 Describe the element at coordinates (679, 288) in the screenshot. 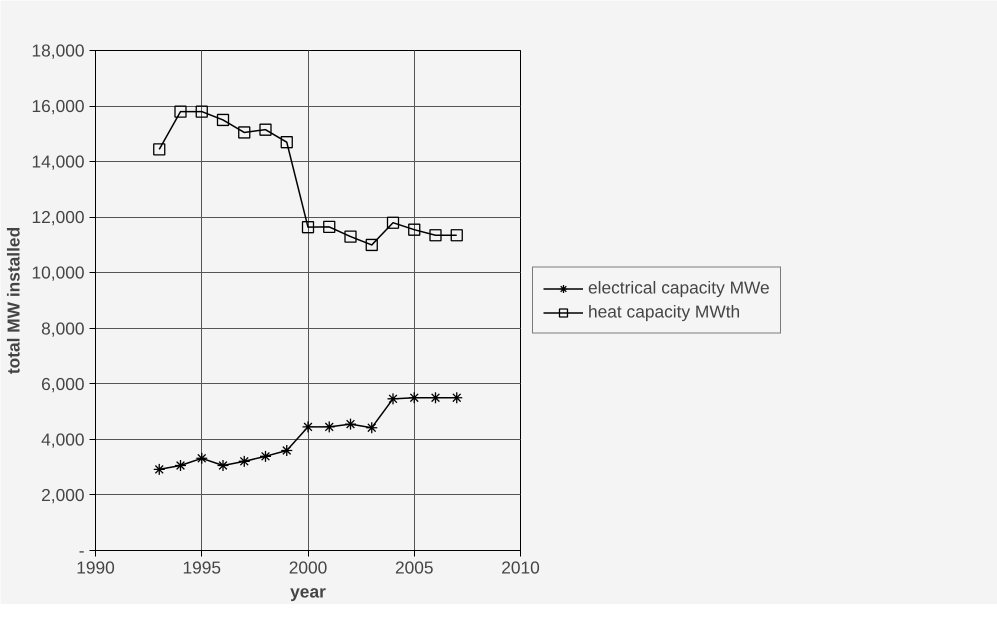

I see `legend-label: electrical capacity MWe` at that location.